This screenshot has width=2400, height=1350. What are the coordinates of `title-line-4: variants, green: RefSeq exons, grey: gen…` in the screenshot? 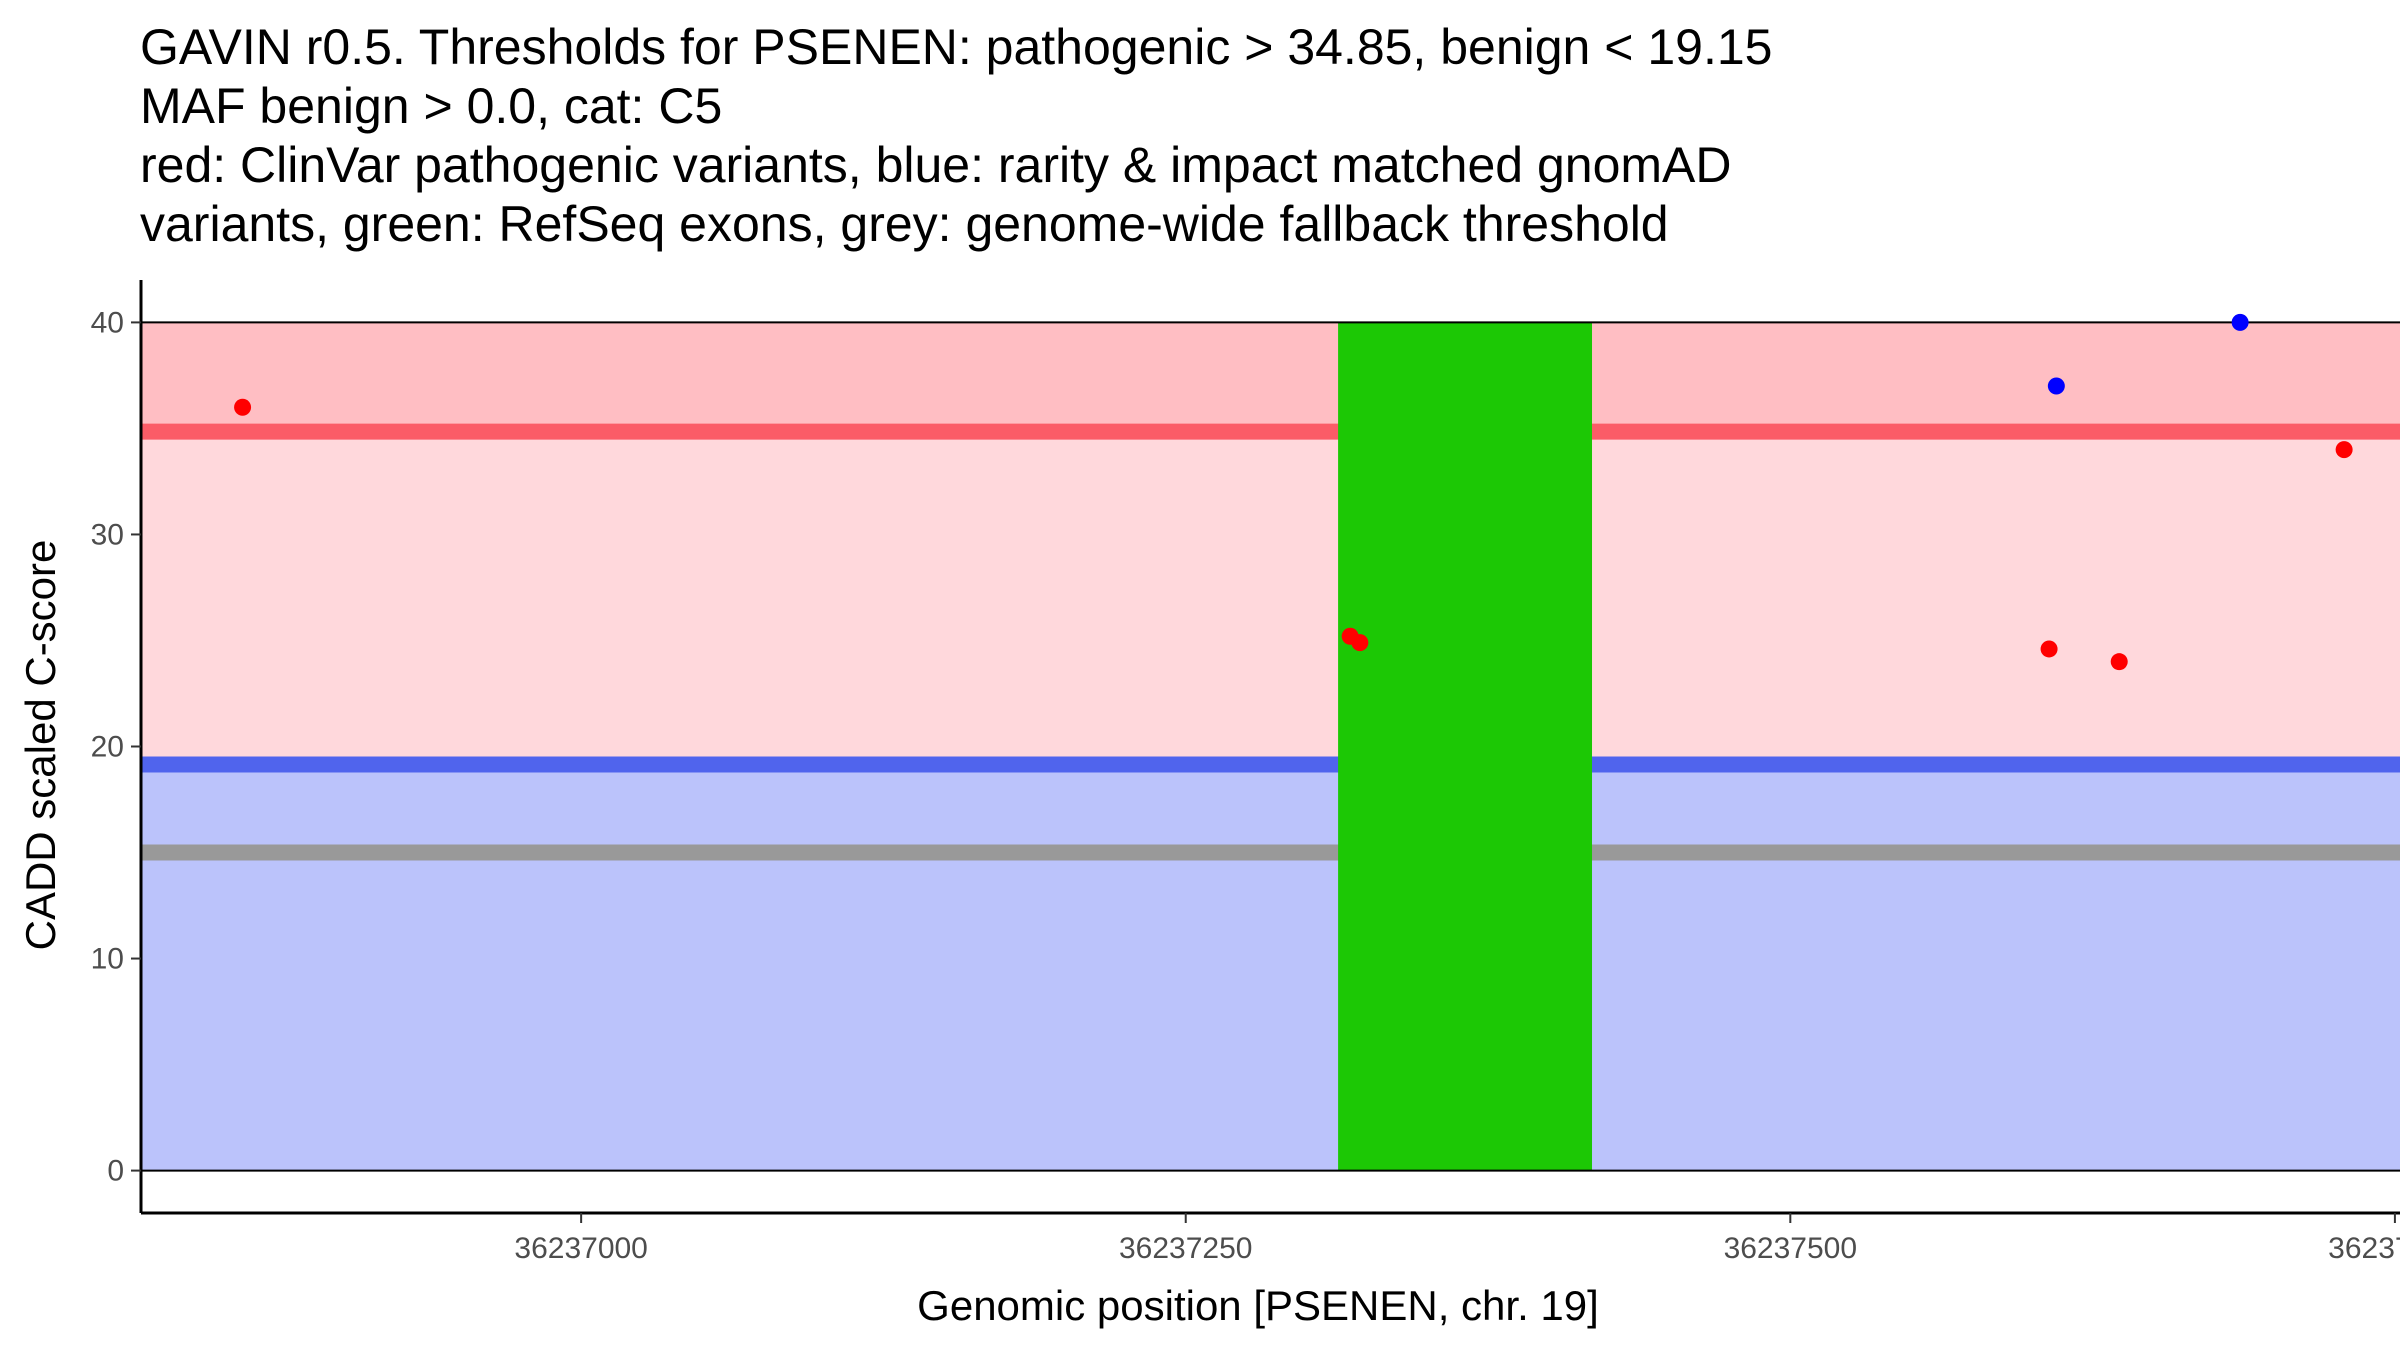 It's located at (904, 224).